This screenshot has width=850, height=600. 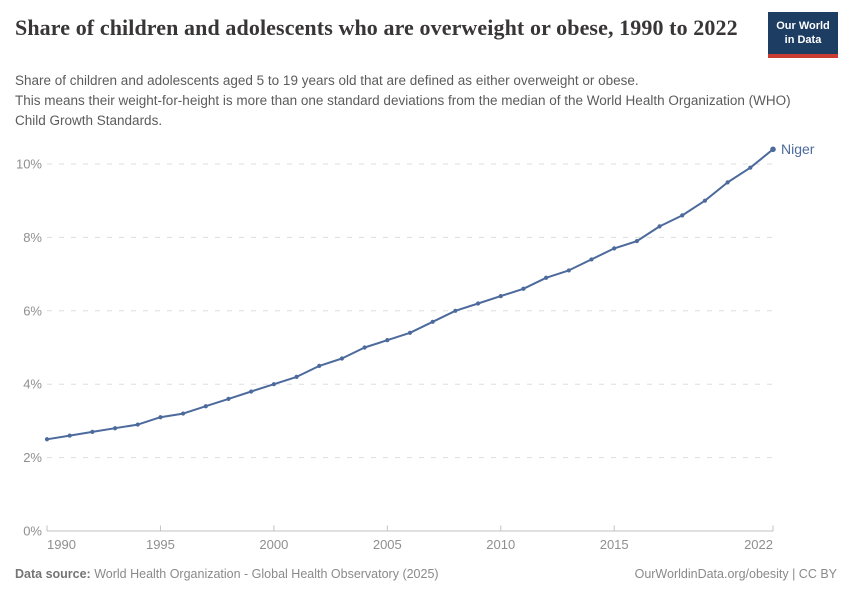 I want to click on x-axis-tick-label: 2005, so click(x=387, y=544).